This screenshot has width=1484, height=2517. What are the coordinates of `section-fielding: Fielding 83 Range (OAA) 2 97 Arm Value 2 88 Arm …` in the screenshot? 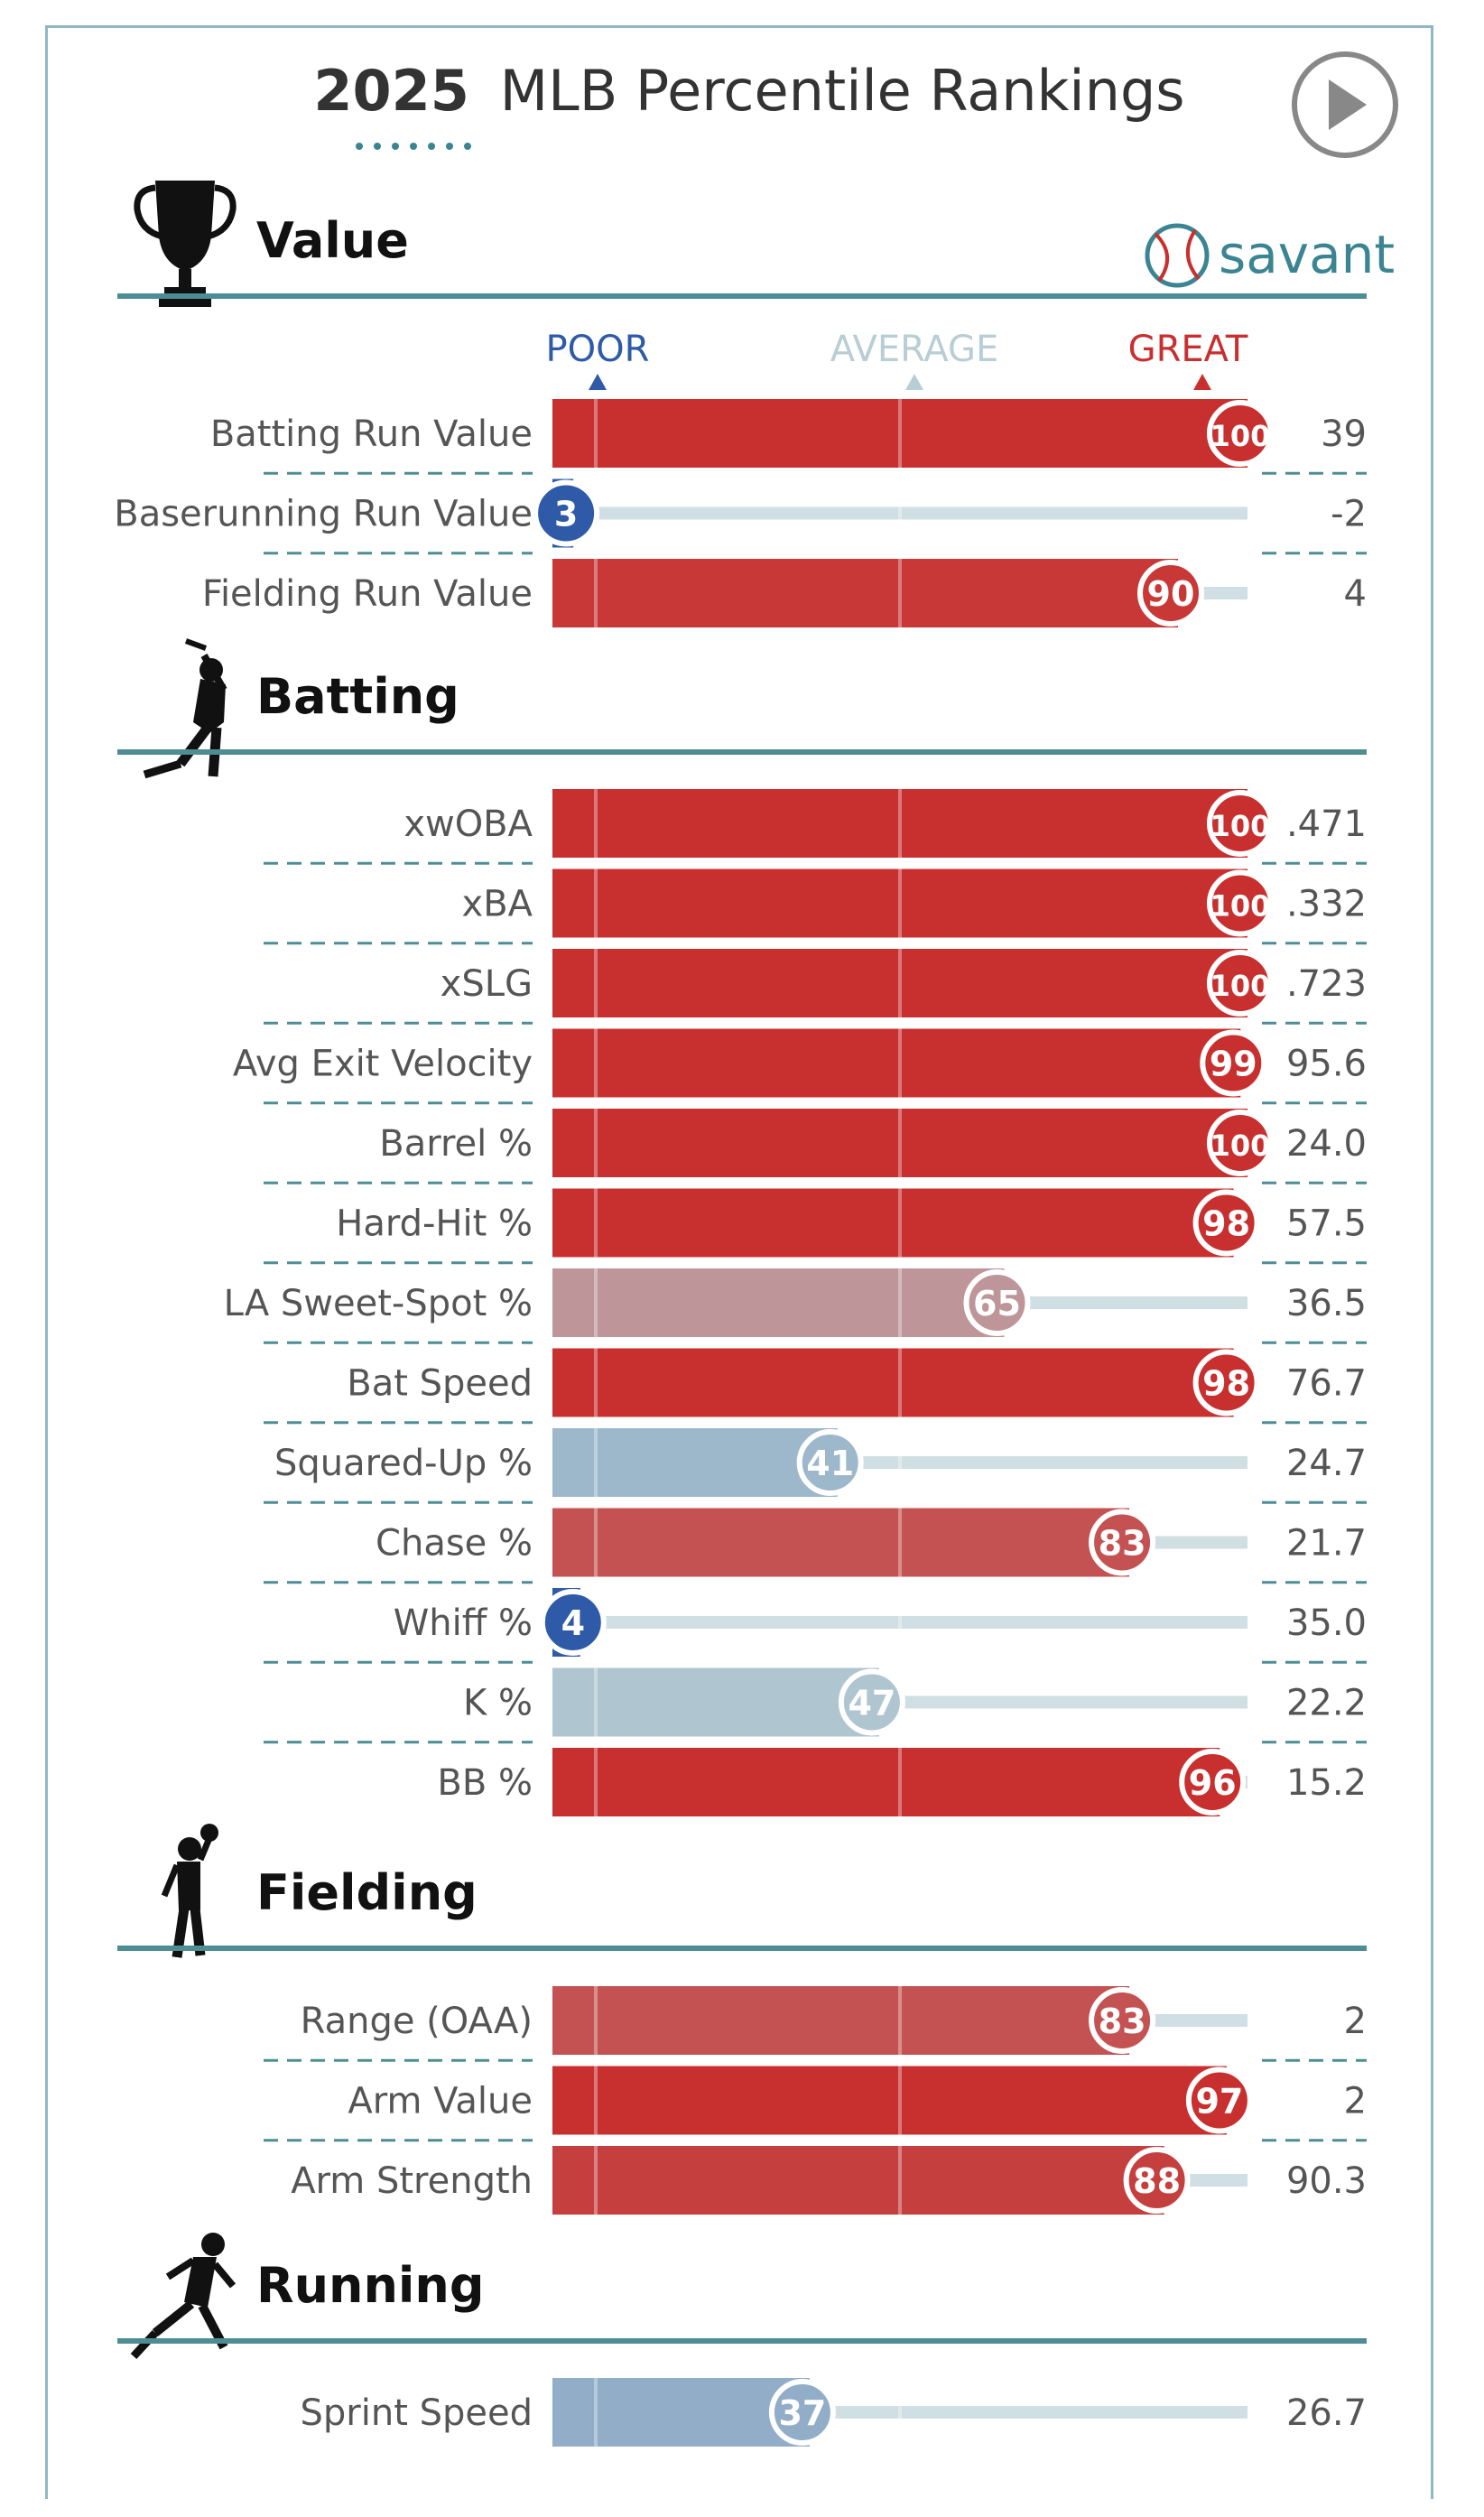 It's located at (742, 2039).